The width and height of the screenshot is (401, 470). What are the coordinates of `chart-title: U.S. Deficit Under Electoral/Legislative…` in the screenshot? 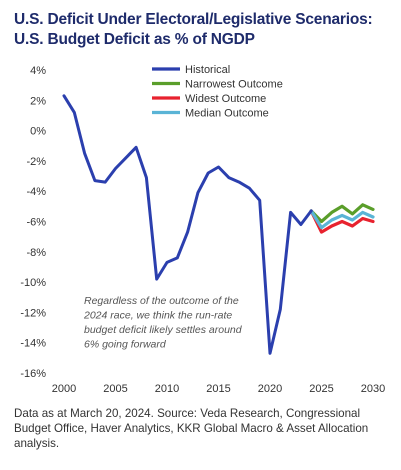 It's located at (193, 29).